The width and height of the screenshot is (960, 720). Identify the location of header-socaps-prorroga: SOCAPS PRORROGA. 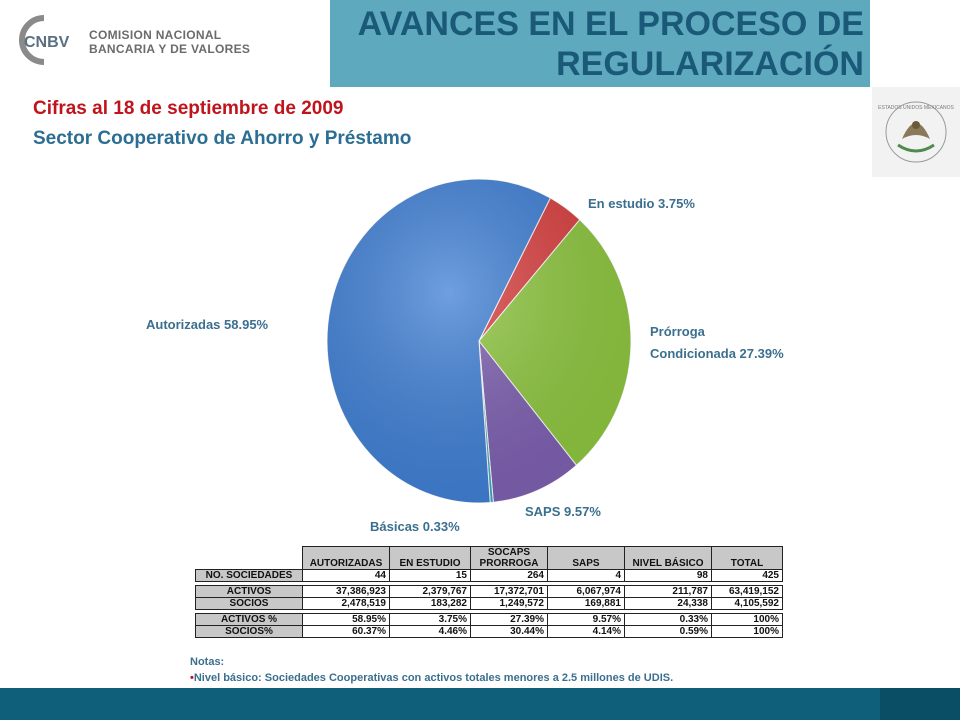
(509, 558).